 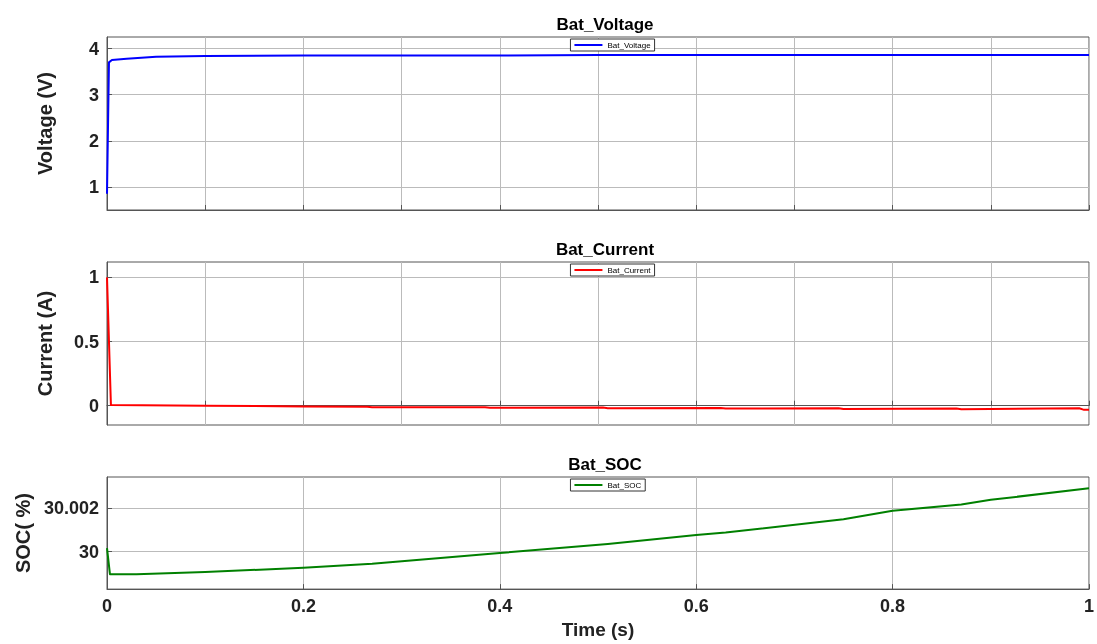 What do you see at coordinates (23, 533) in the screenshot?
I see `y-axis-title: SOC( %)` at bounding box center [23, 533].